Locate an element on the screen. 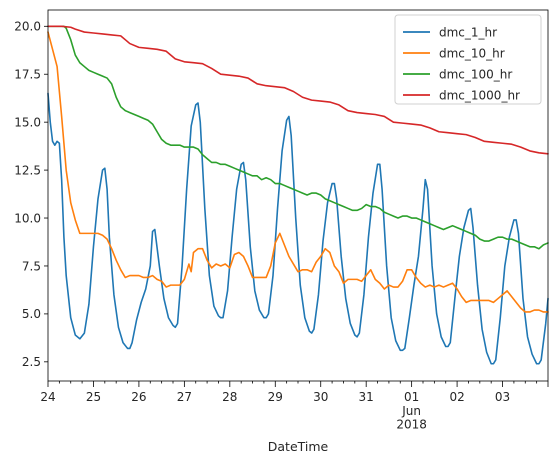  x-tick-label: 25 is located at coordinates (93, 397).